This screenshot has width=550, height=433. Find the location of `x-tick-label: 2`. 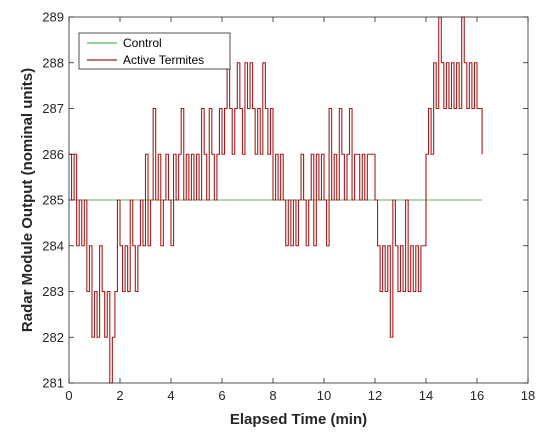

x-tick-label: 2 is located at coordinates (119, 395).